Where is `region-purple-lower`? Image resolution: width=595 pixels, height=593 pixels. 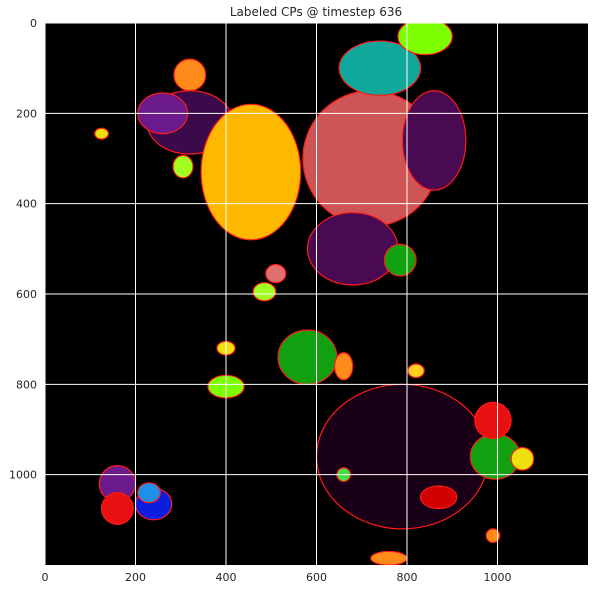
region-purple-lower is located at coordinates (352, 249).